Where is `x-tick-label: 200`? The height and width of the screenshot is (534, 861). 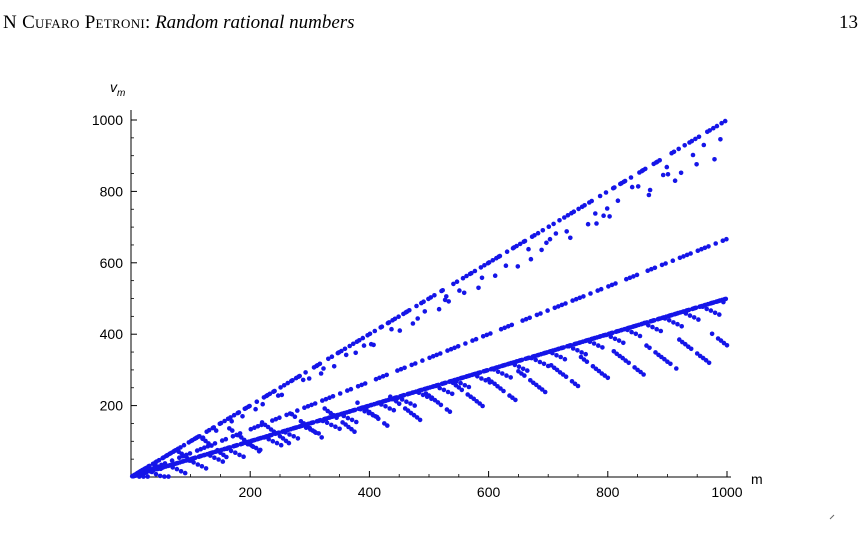 x-tick-label: 200 is located at coordinates (251, 492).